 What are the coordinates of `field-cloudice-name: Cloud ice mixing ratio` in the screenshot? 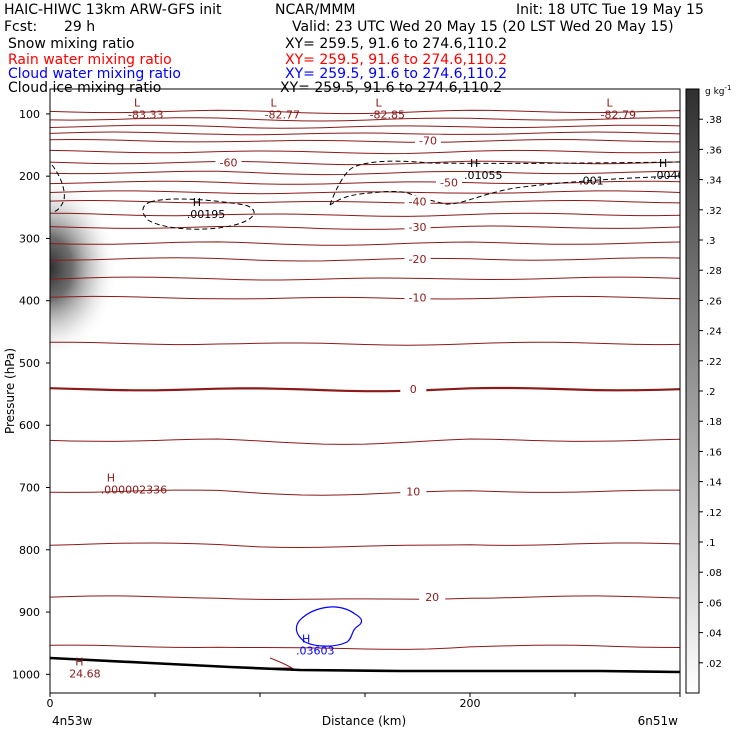 It's located at (85, 88).